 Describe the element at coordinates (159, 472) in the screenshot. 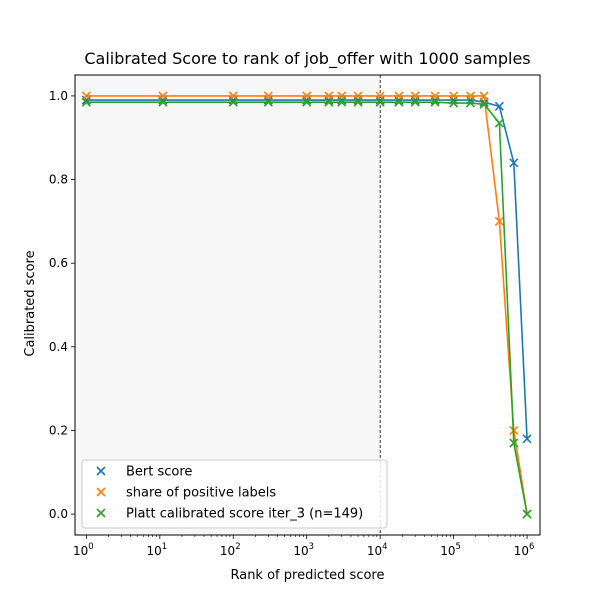

I see `legend-label: Bert score` at that location.